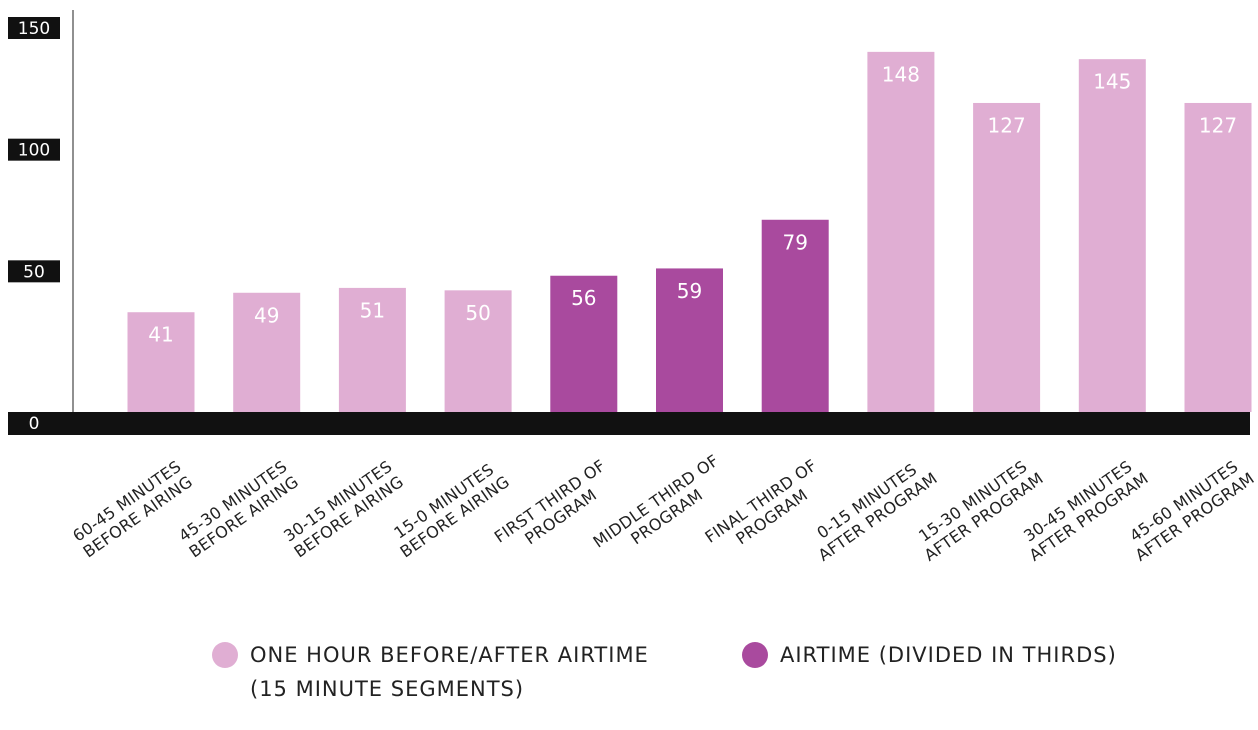  What do you see at coordinates (1112, 82) in the screenshot?
I see `value-label: 145` at bounding box center [1112, 82].